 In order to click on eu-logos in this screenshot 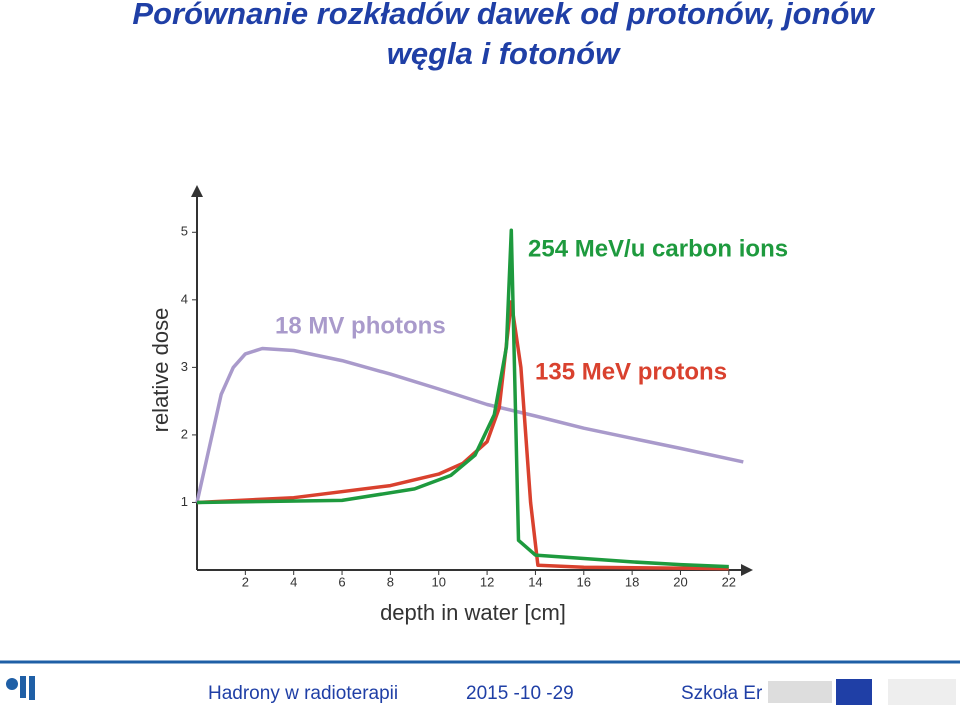, I will do `click(862, 692)`.